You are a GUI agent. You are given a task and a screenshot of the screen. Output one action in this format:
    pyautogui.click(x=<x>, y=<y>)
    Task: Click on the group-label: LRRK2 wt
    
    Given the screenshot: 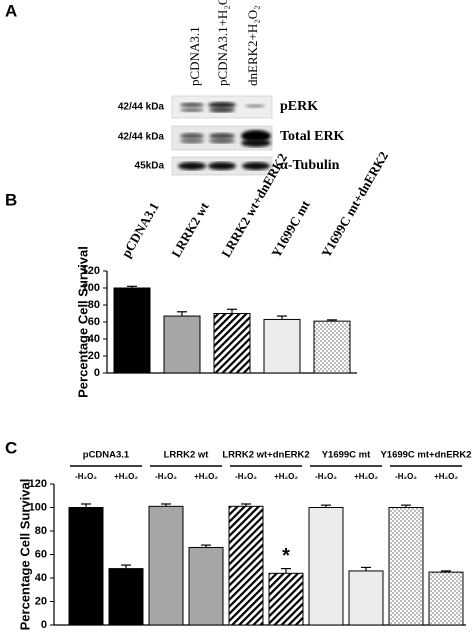 What is the action you would take?
    pyautogui.click(x=187, y=455)
    